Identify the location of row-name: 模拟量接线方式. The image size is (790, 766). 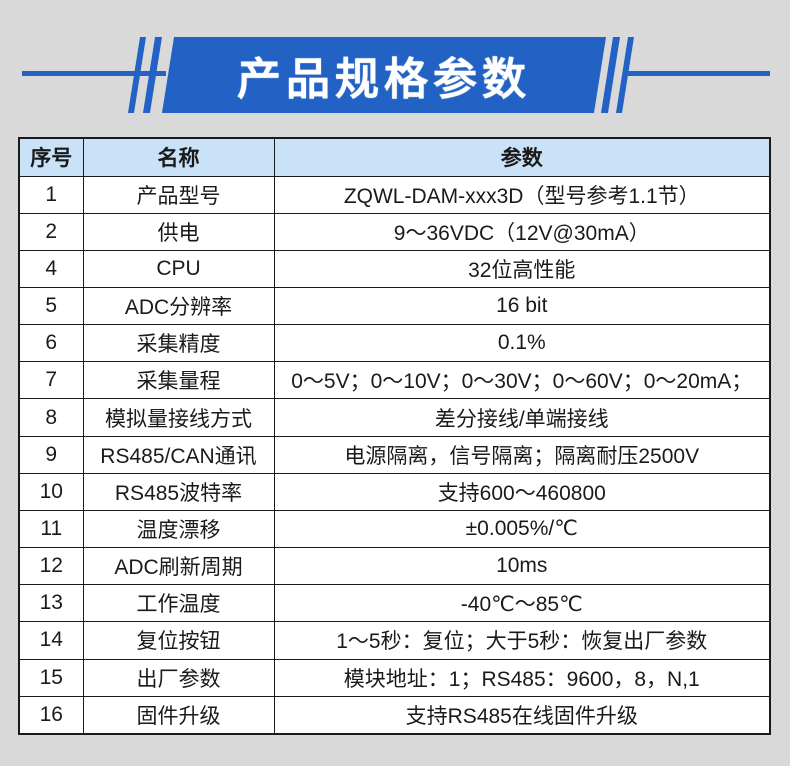
(178, 417).